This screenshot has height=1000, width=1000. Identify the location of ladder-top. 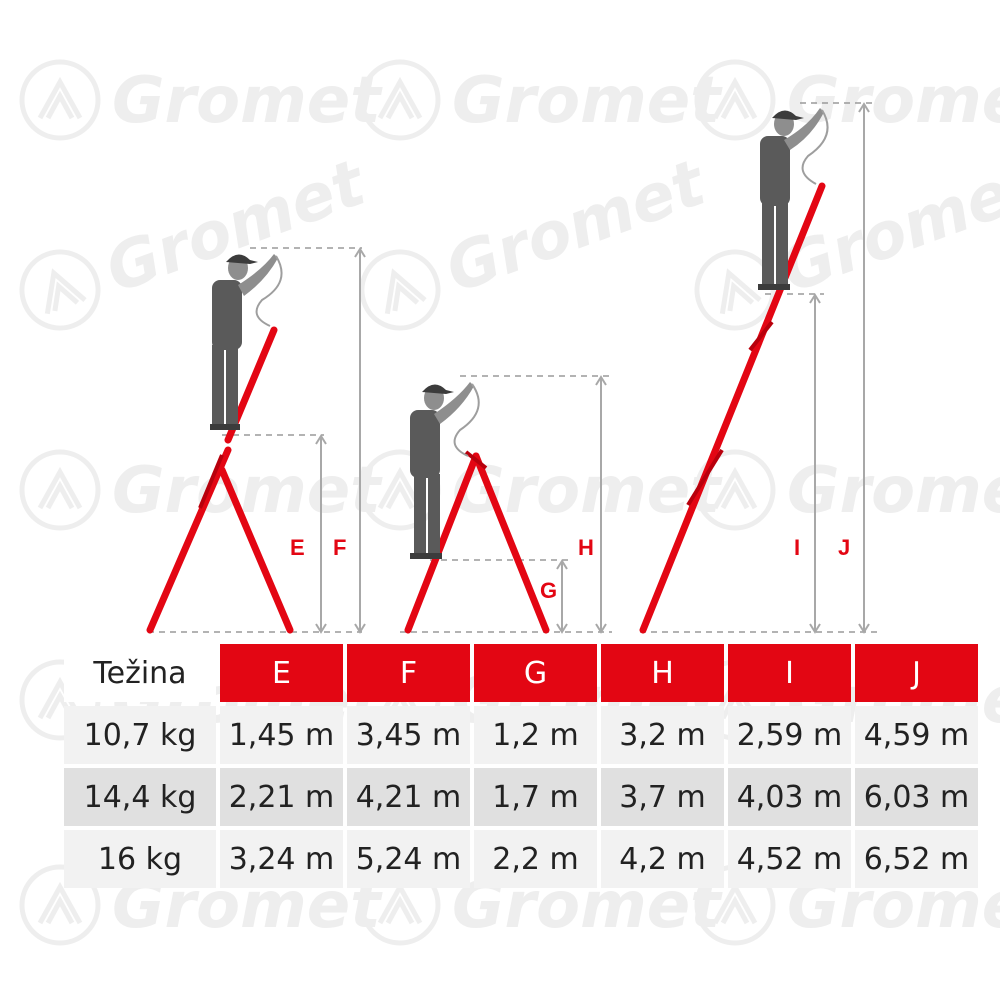
(476, 460).